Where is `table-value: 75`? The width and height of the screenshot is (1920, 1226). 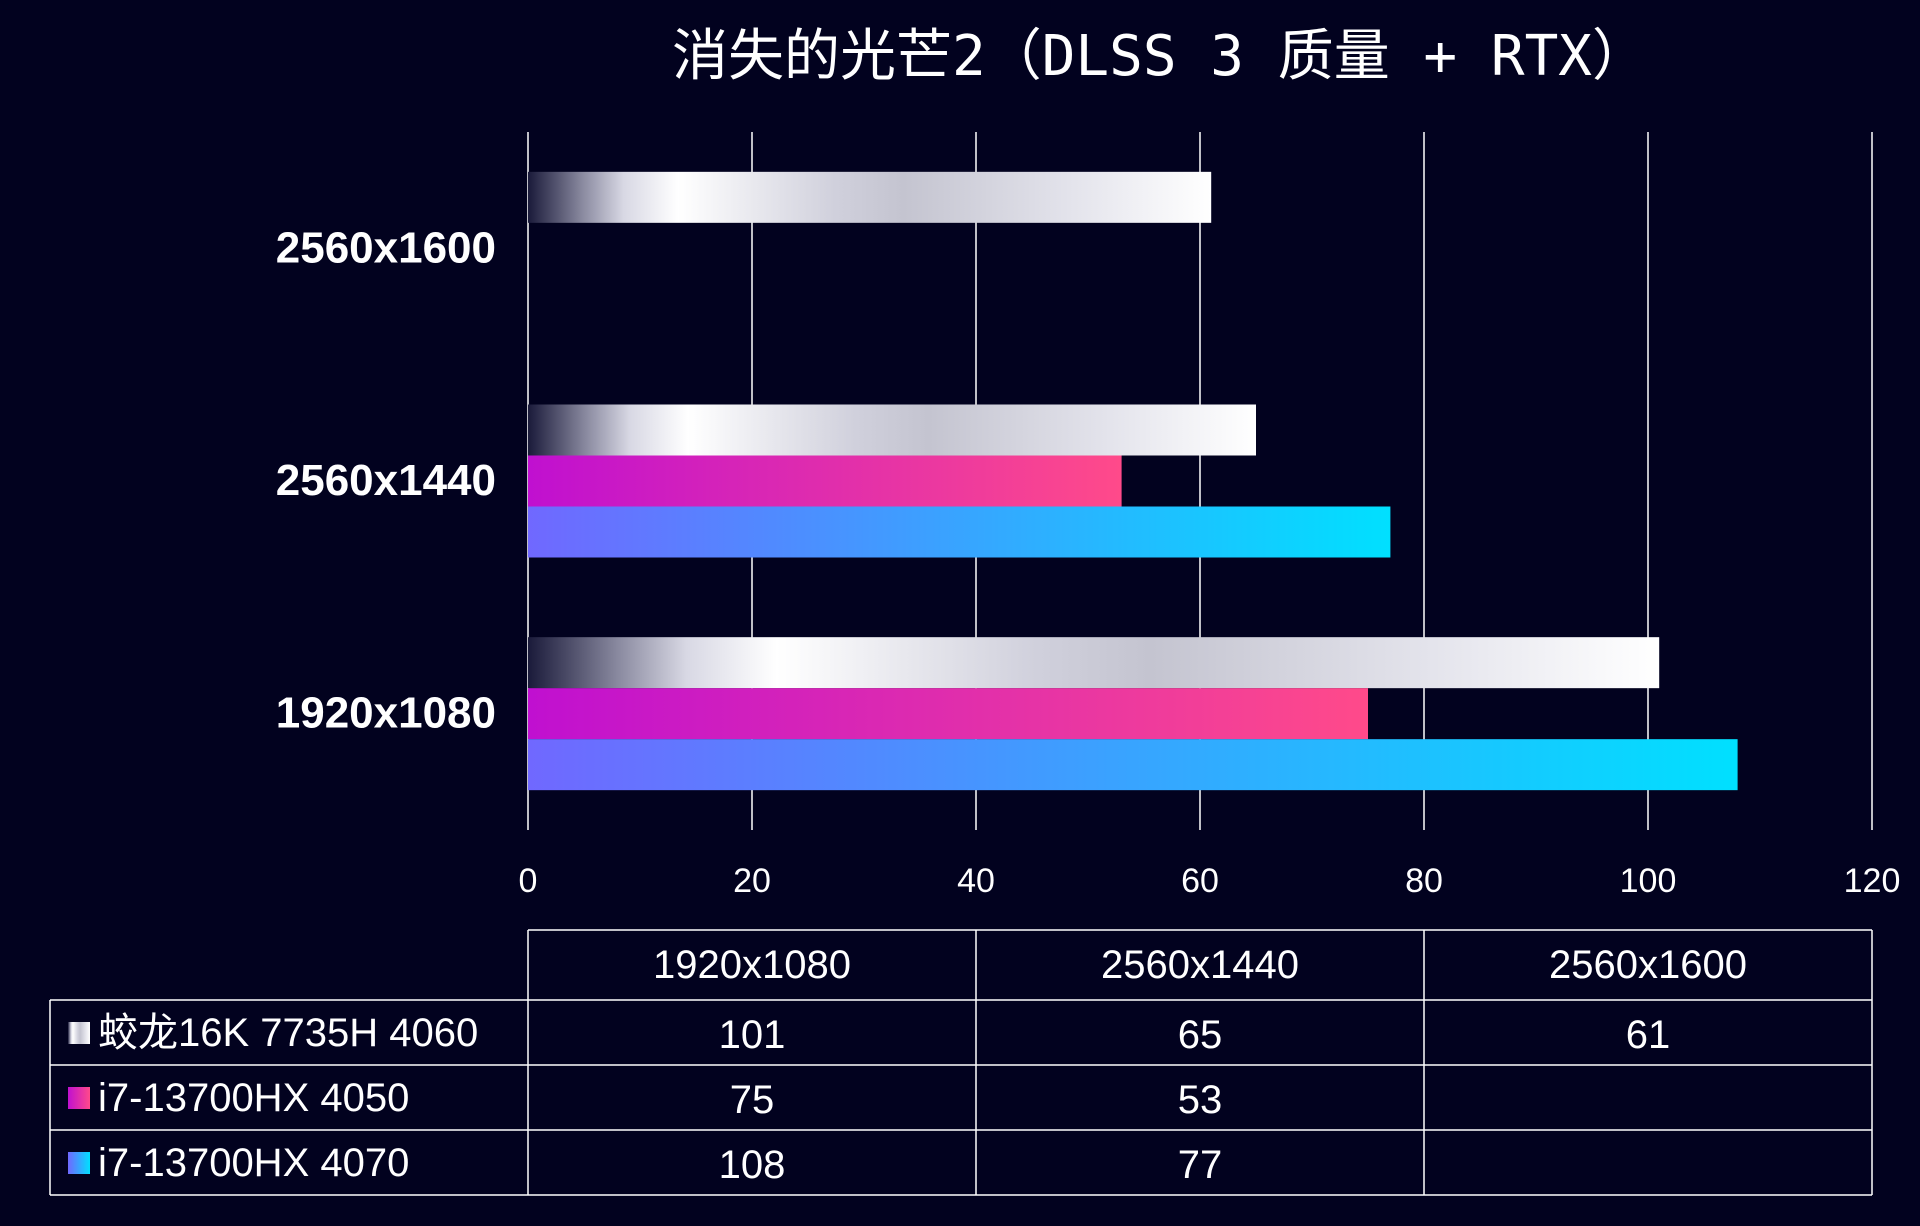 table-value: 75 is located at coordinates (752, 1100).